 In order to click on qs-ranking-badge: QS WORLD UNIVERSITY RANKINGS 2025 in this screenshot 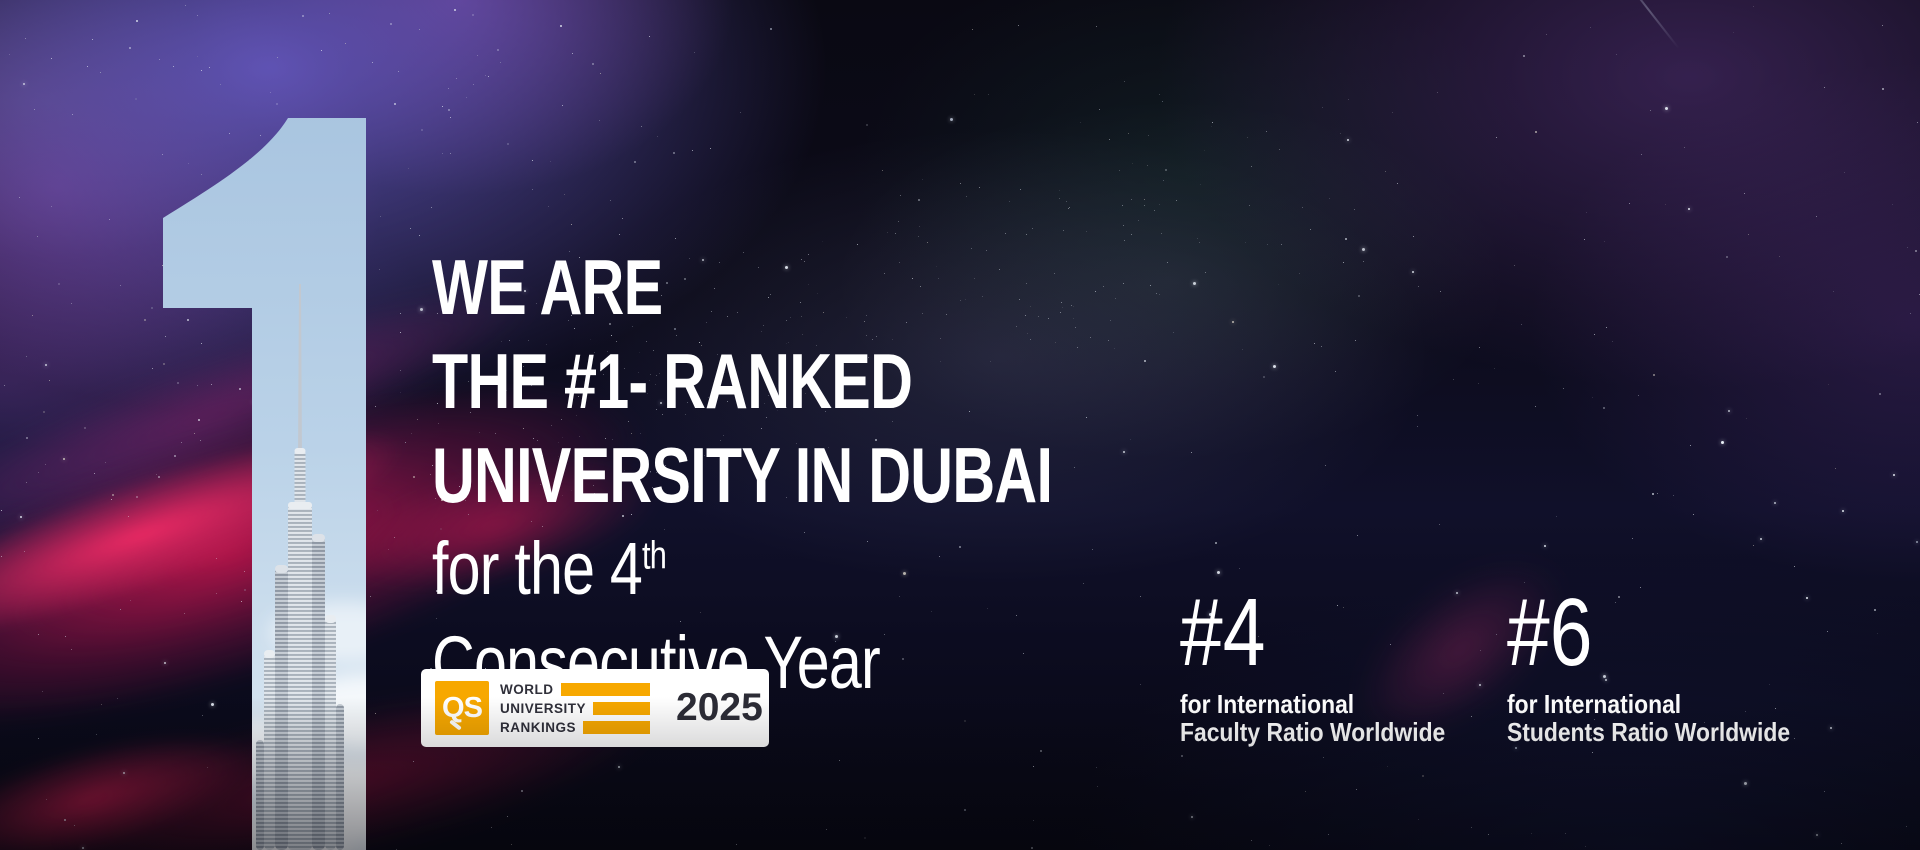, I will do `click(595, 708)`.